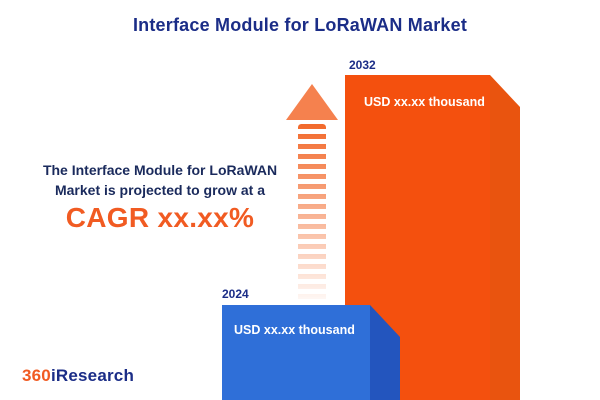 This screenshot has width=600, height=400. Describe the element at coordinates (160, 170) in the screenshot. I see `description-line1: The Interface Module for LoRaWAN` at that location.